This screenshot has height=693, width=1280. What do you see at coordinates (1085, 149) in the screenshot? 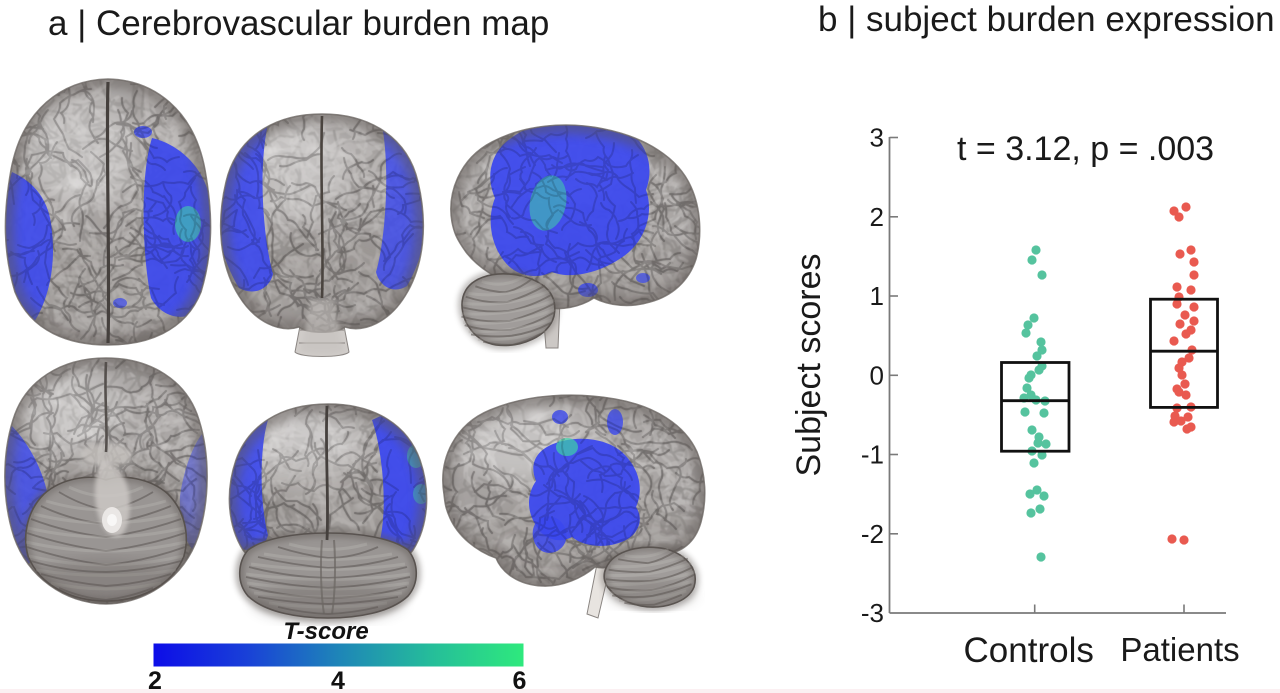
I see `svg-text: t = 3.12, p = .003` at bounding box center [1085, 149].